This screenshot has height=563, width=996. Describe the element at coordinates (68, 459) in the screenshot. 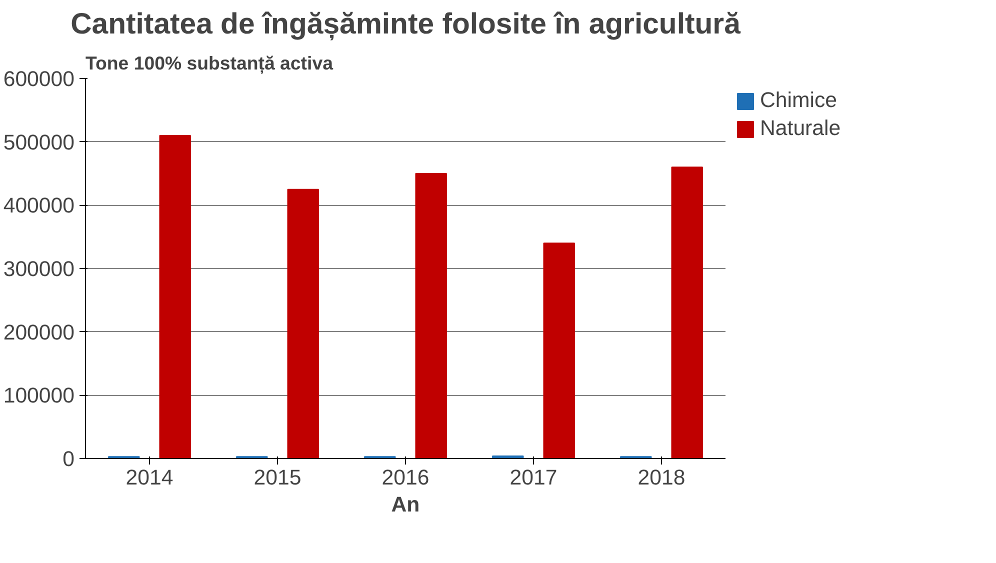

I see `y-tick-label: 0` at that location.